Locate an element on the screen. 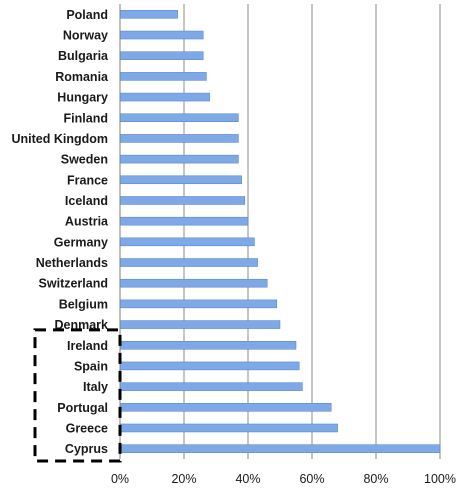 The width and height of the screenshot is (467, 499). category-label-austria: Austria is located at coordinates (87, 222).